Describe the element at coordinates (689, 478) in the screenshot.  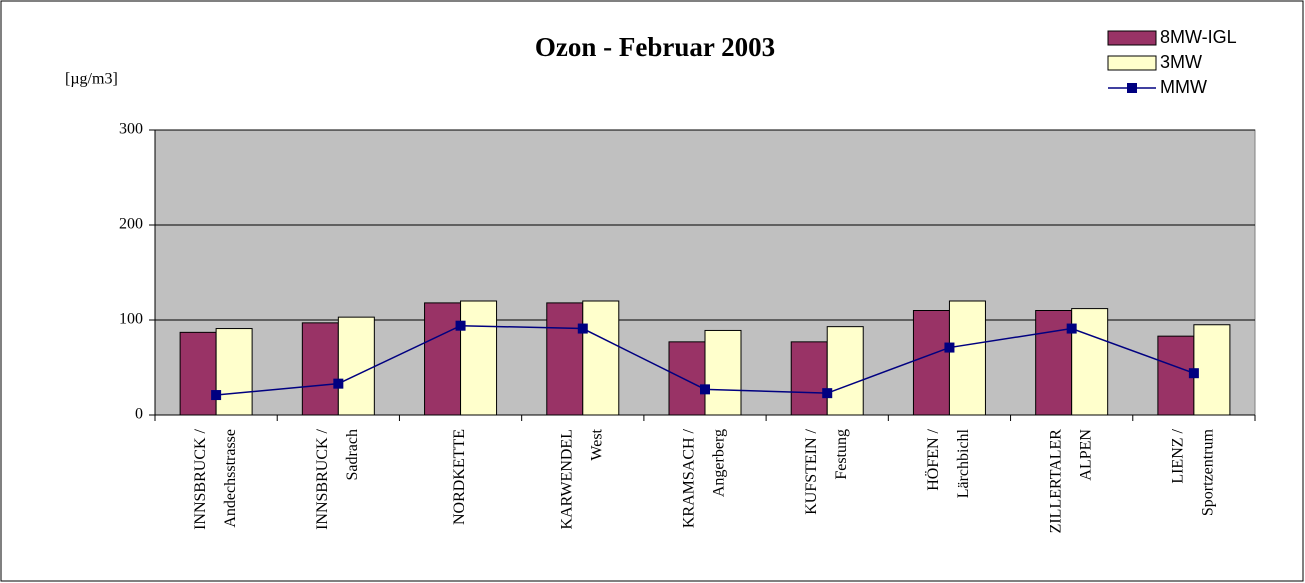
I see `x-tick-label: KRAMSACH /` at that location.